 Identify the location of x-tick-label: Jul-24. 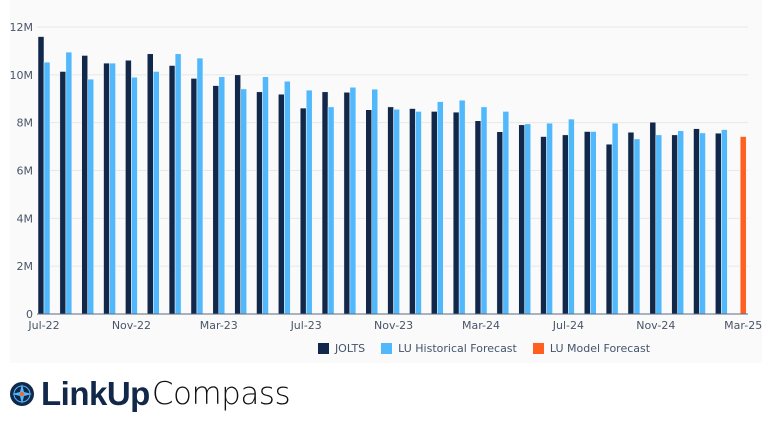
(568, 325).